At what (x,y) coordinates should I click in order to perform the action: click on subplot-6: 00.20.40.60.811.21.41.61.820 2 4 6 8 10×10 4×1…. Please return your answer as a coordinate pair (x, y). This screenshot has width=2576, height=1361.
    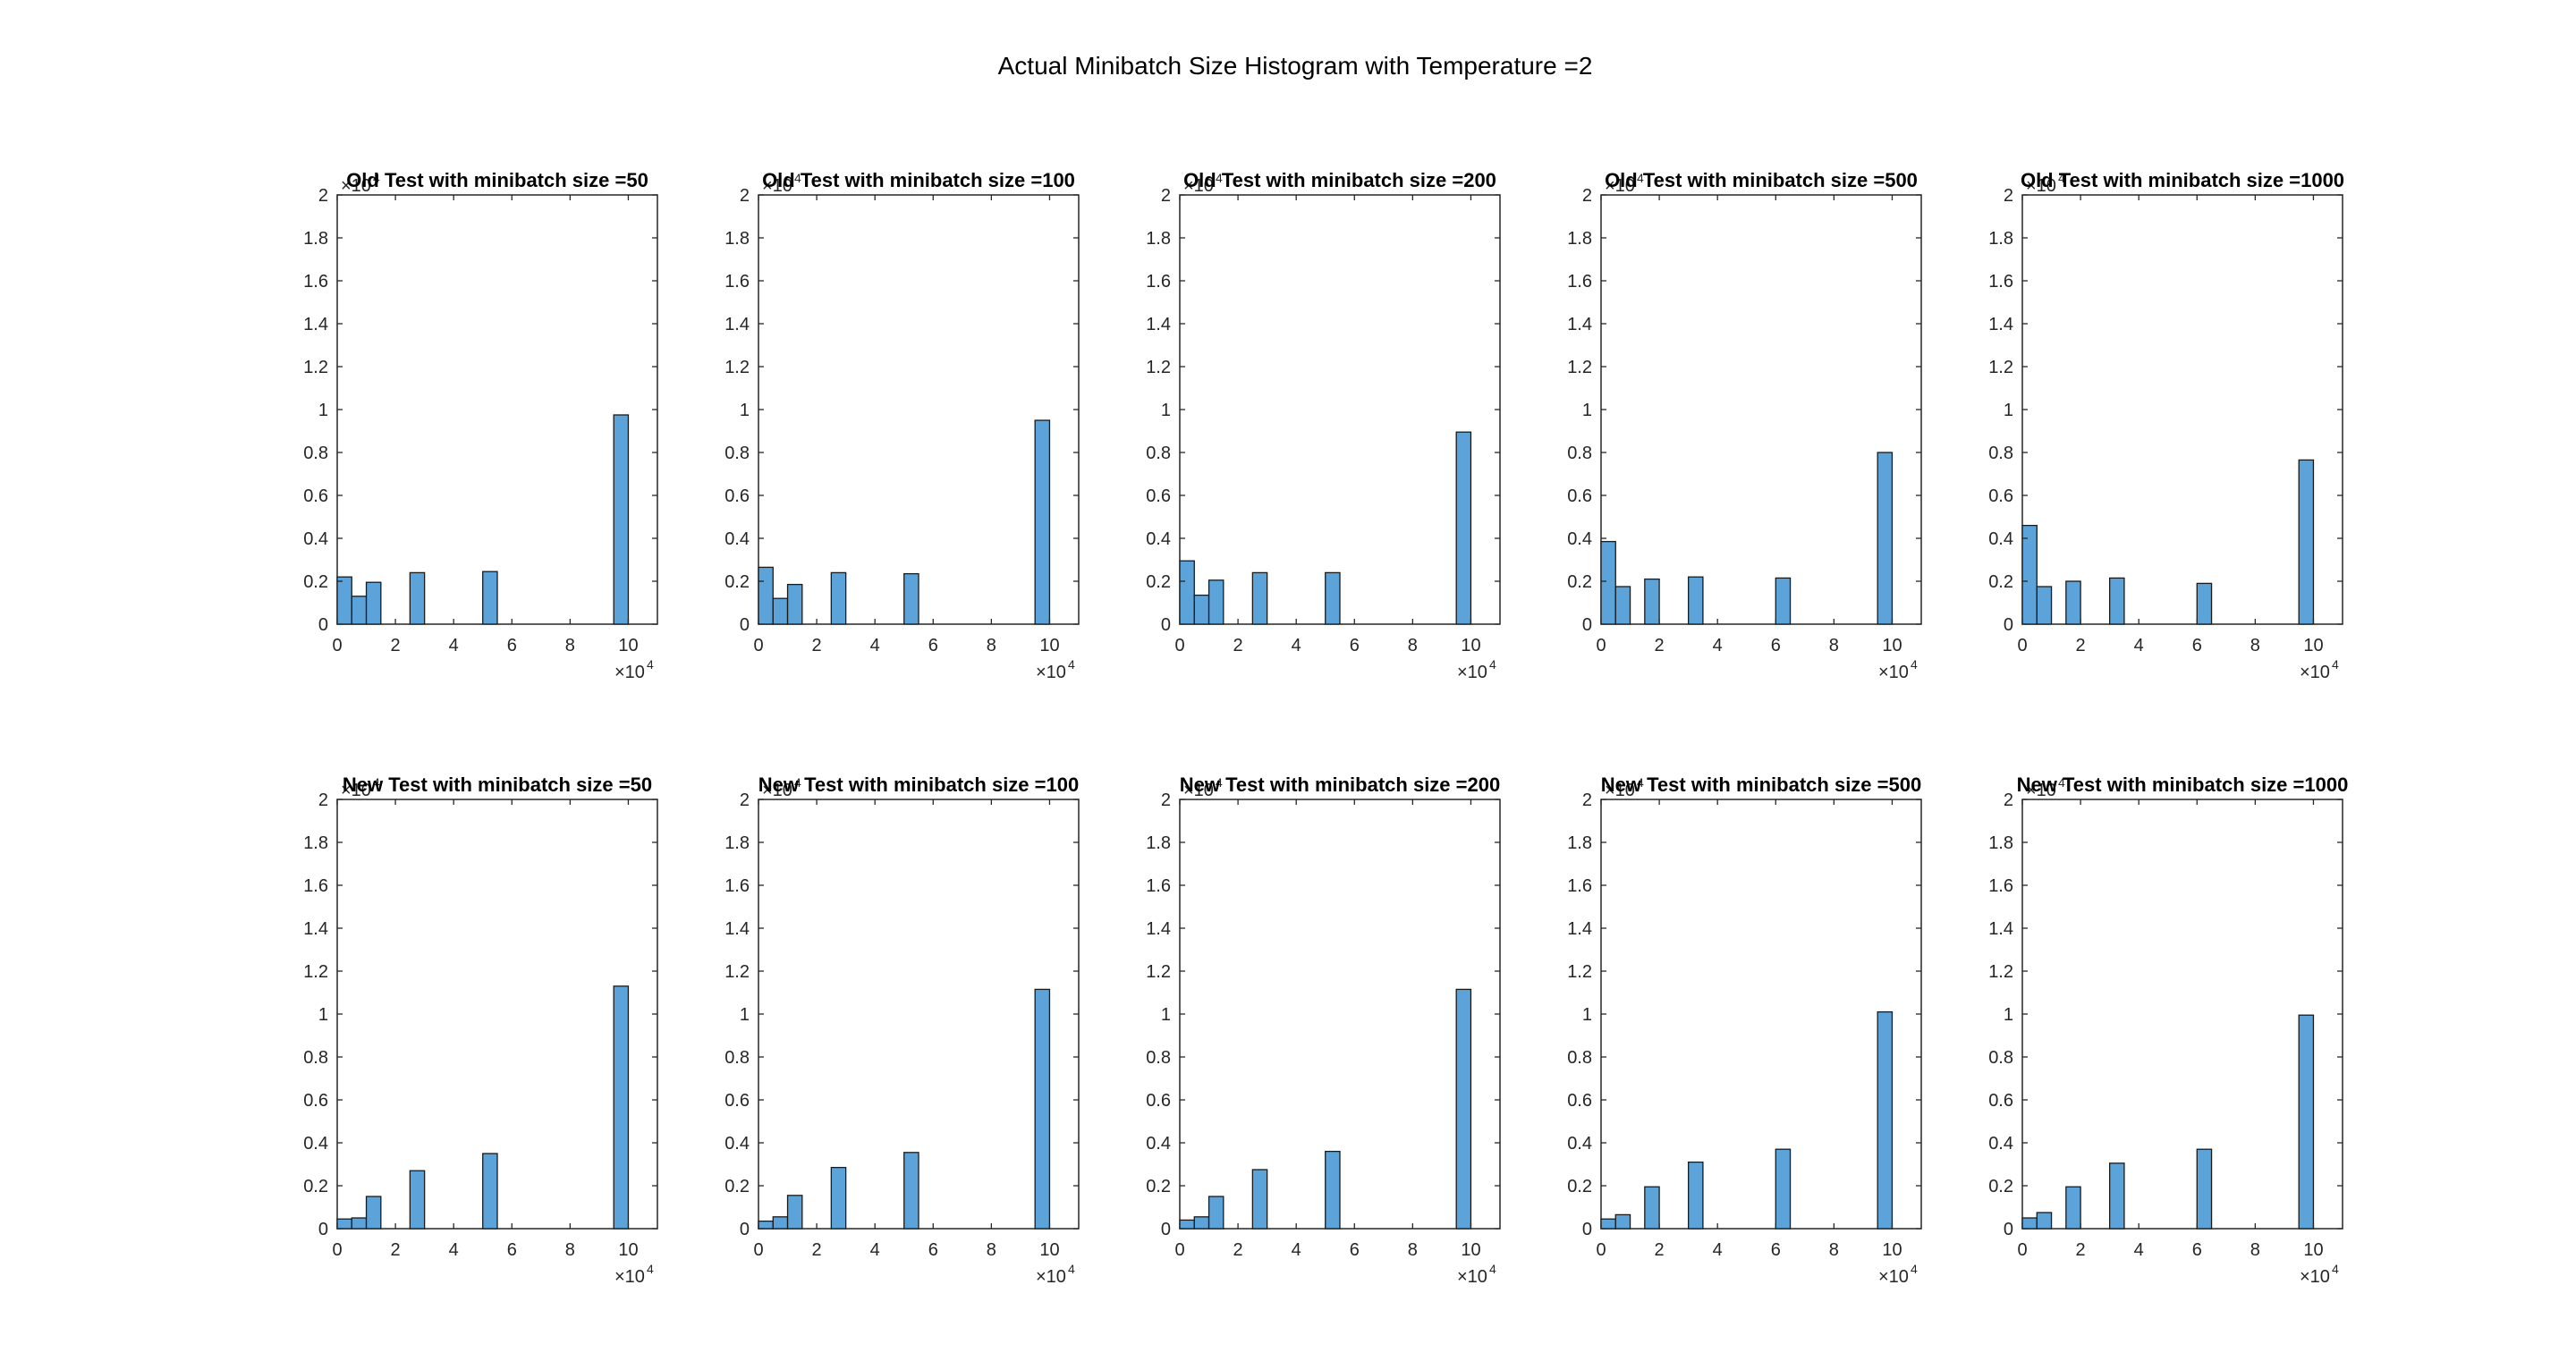
    Looking at the image, I should click on (480, 1030).